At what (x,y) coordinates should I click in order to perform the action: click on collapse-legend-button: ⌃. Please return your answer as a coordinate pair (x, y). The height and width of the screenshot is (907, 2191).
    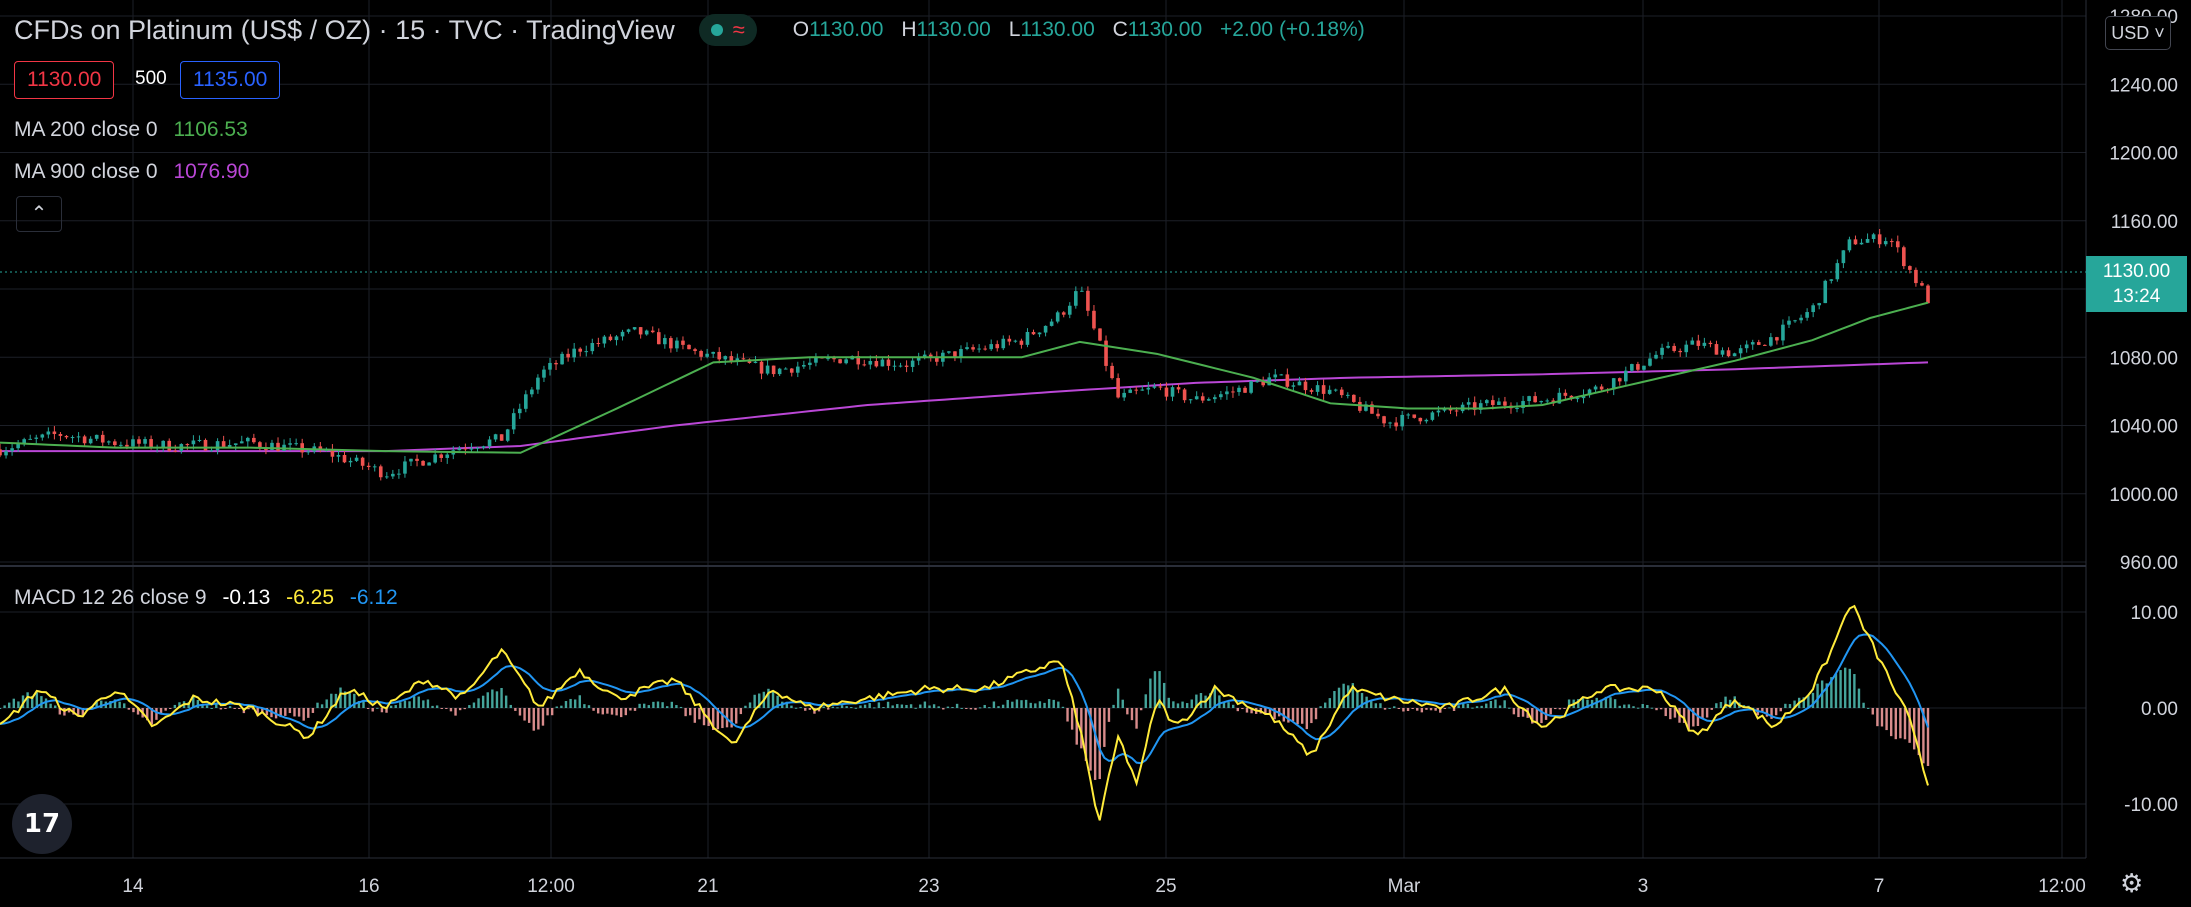
    Looking at the image, I should click on (39, 214).